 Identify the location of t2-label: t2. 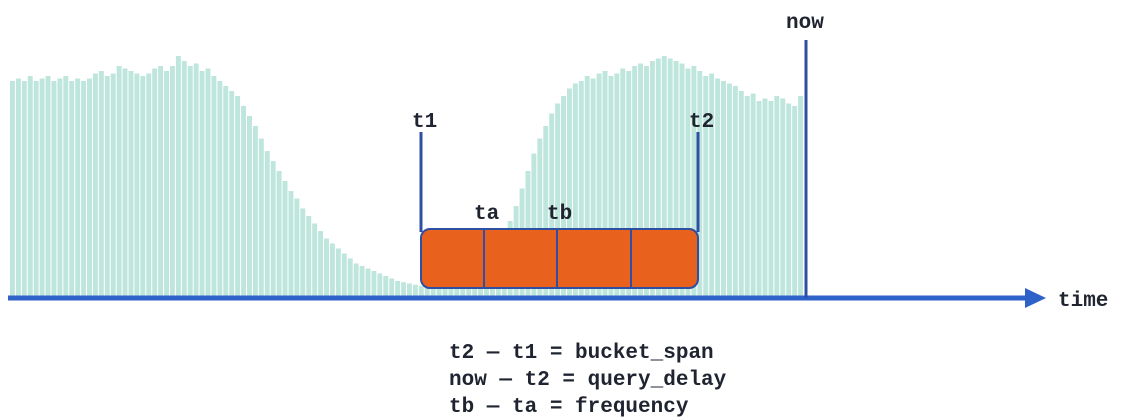
(701, 122).